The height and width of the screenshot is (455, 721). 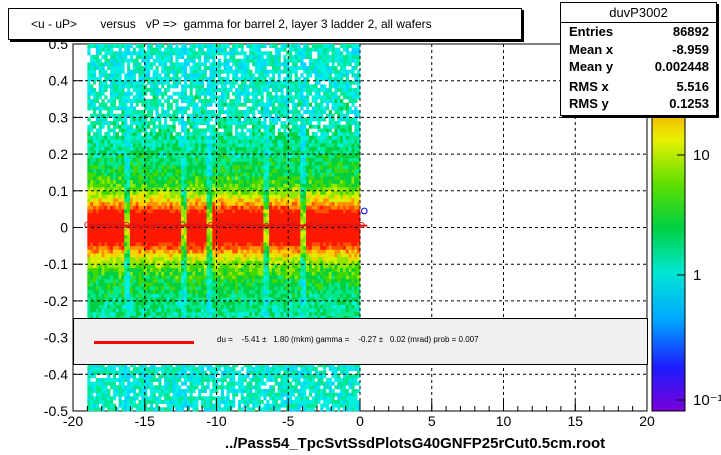 What do you see at coordinates (692, 86) in the screenshot?
I see `stats-value: 5.516` at bounding box center [692, 86].